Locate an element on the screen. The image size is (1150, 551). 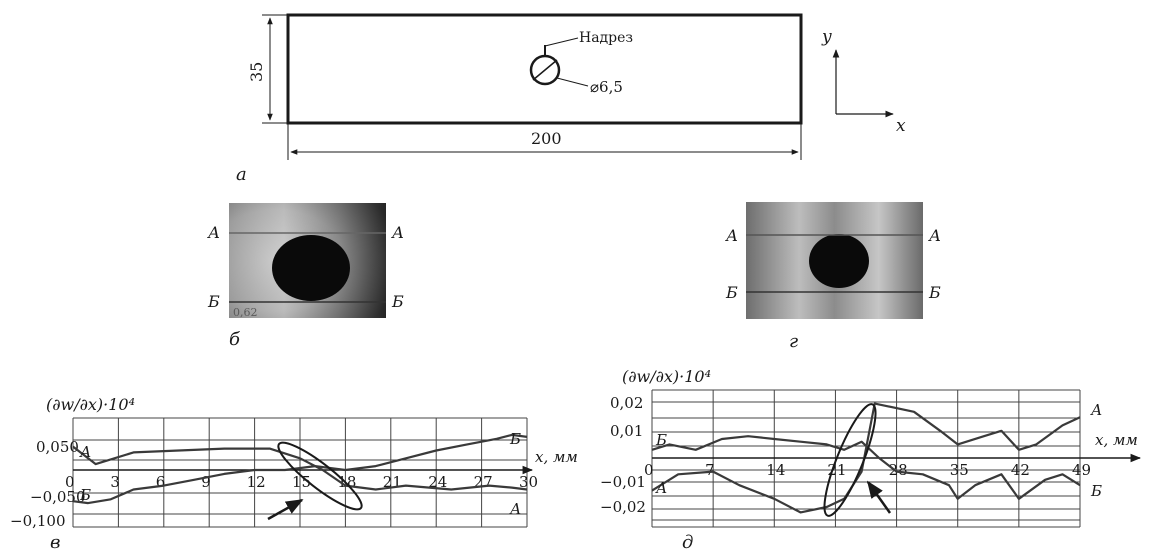
length-label: 200 is located at coordinates (546, 138).